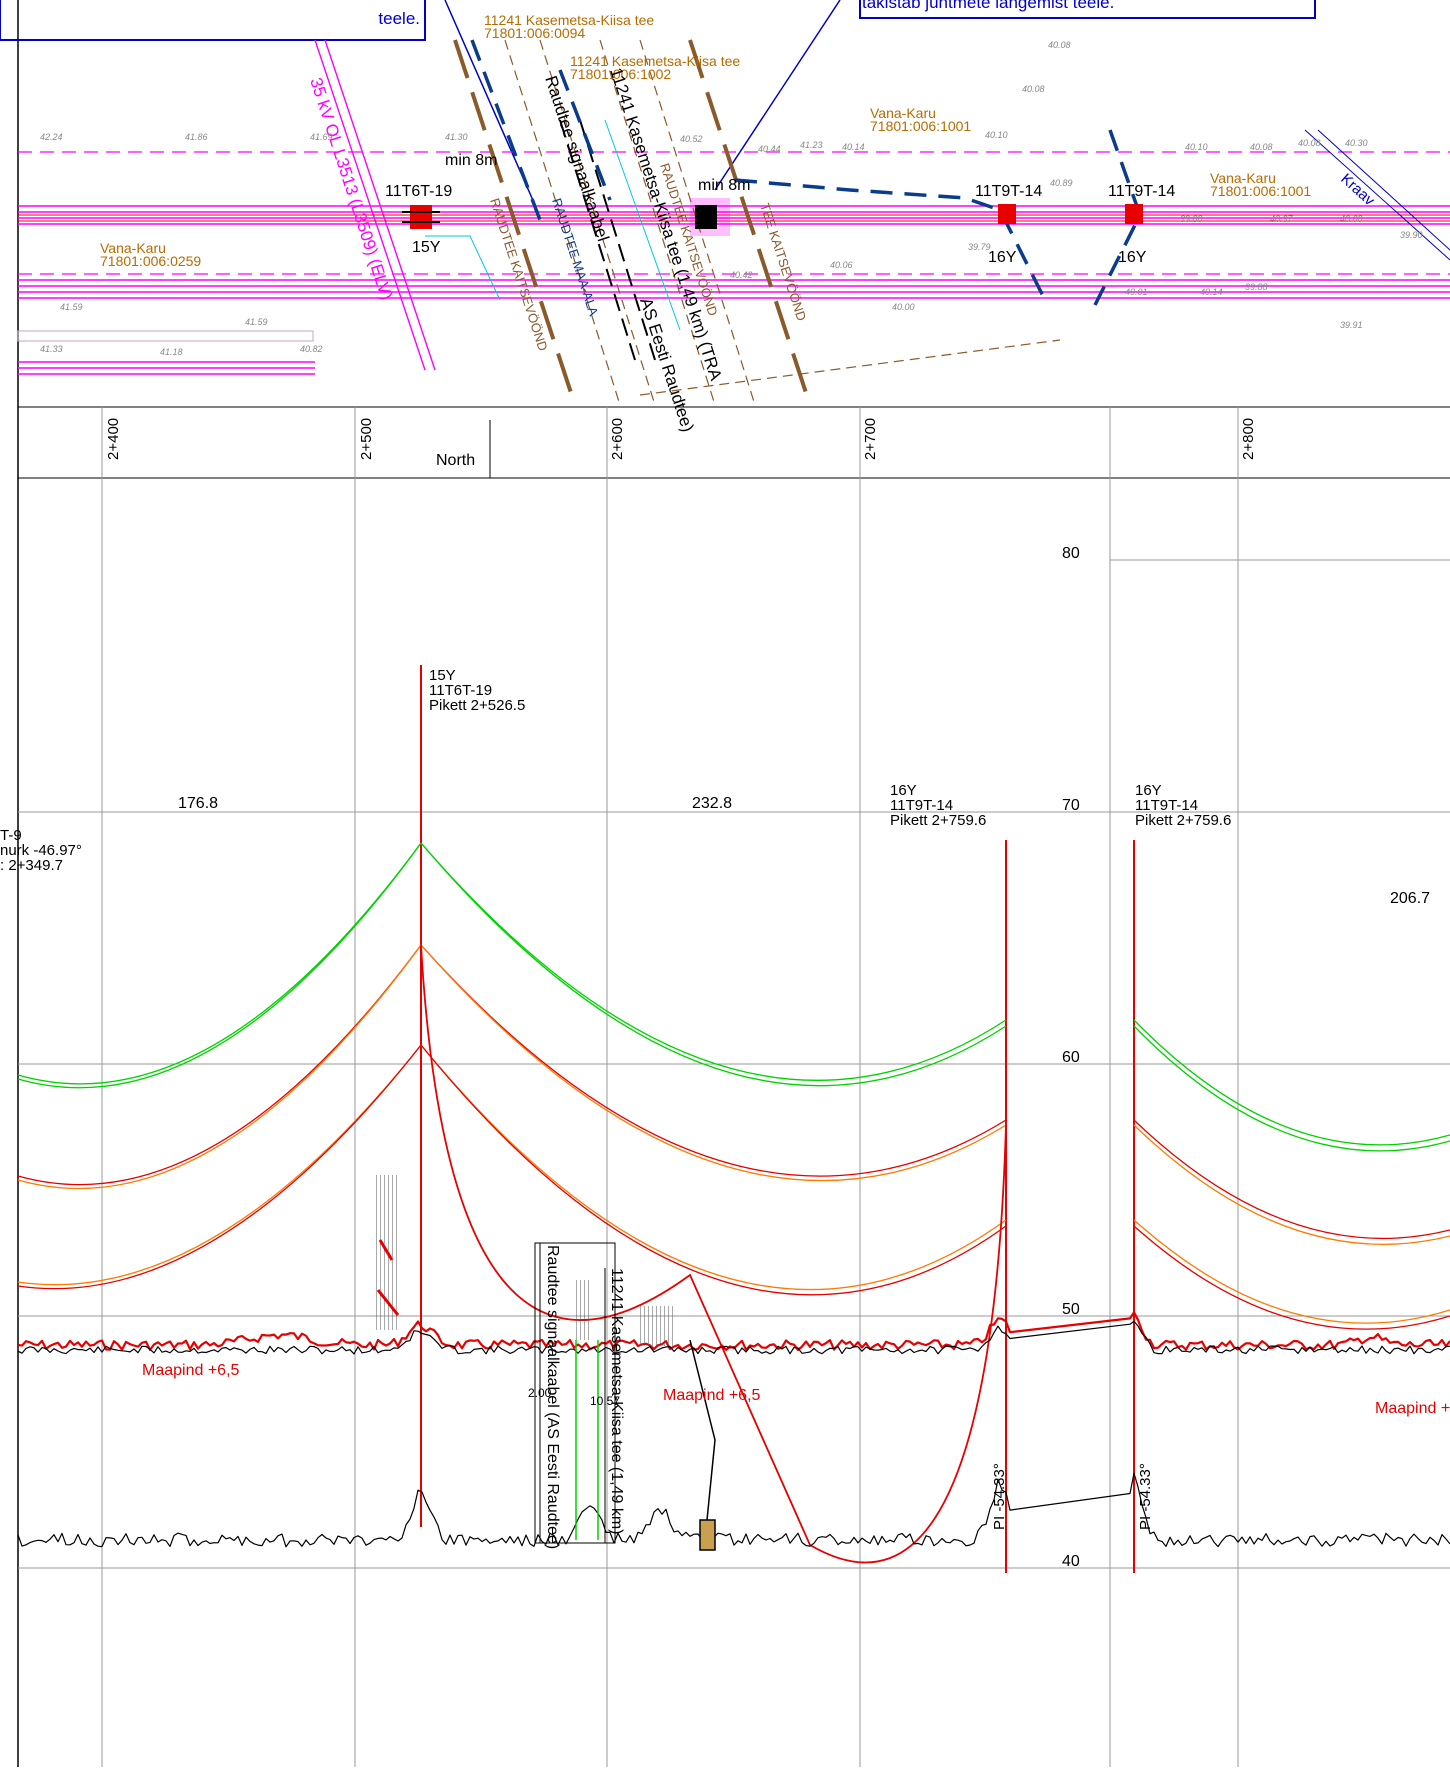 The image size is (1450, 1772). What do you see at coordinates (841, 265) in the screenshot?
I see `spot-elevation: 40.06` at bounding box center [841, 265].